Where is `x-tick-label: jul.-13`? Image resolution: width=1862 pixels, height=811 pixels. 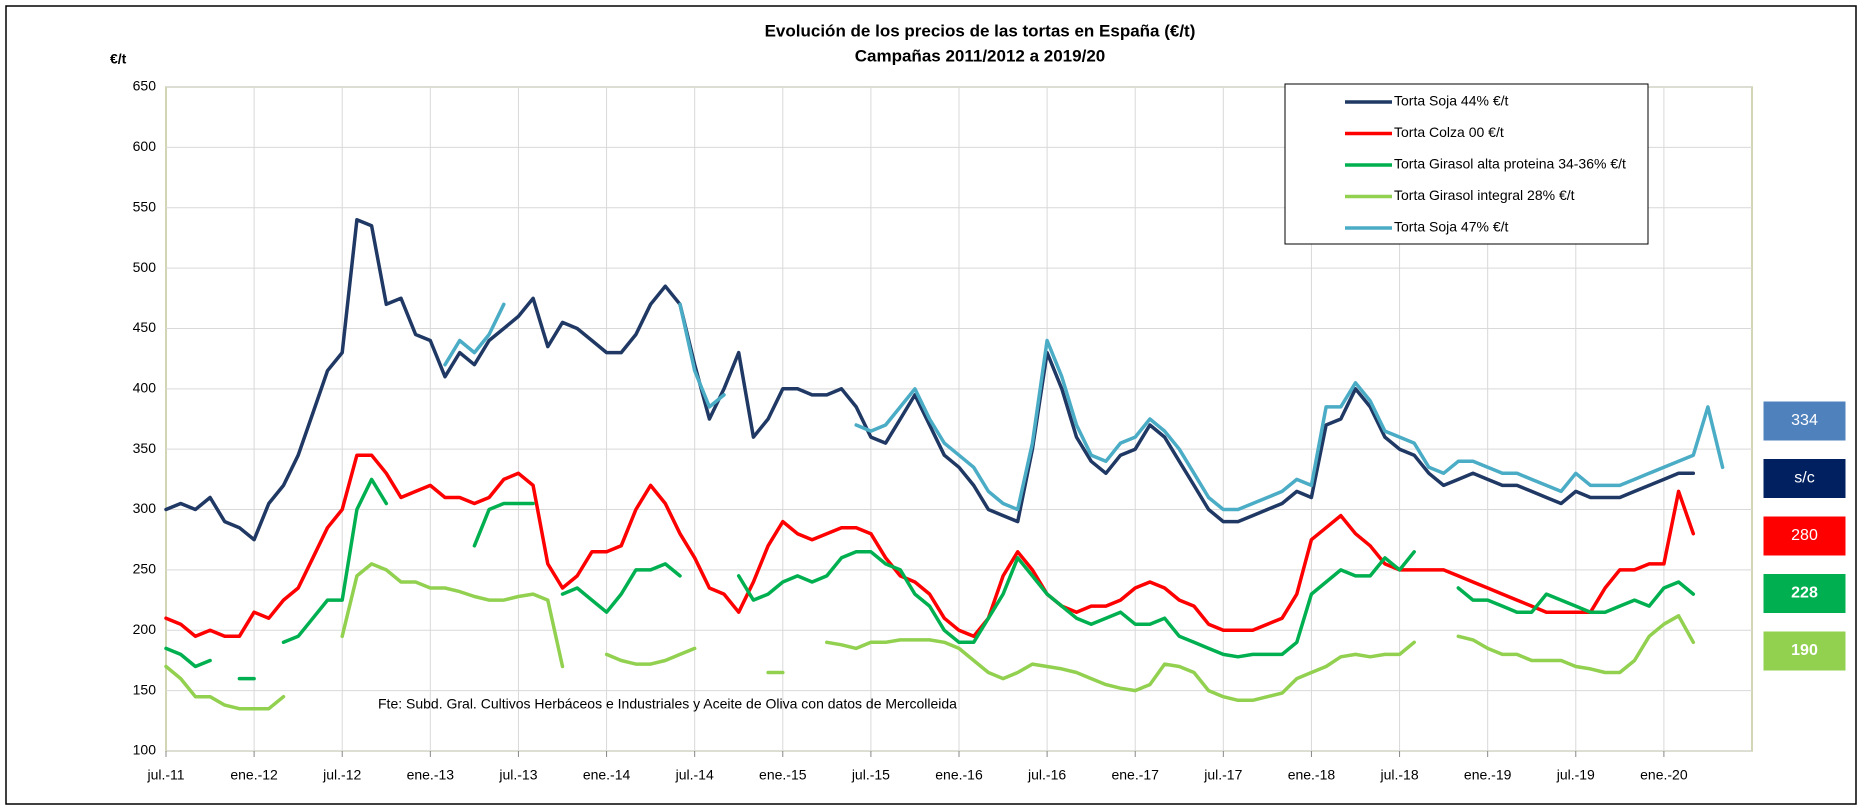
x-tick-label: jul.-13 is located at coordinates (517, 775).